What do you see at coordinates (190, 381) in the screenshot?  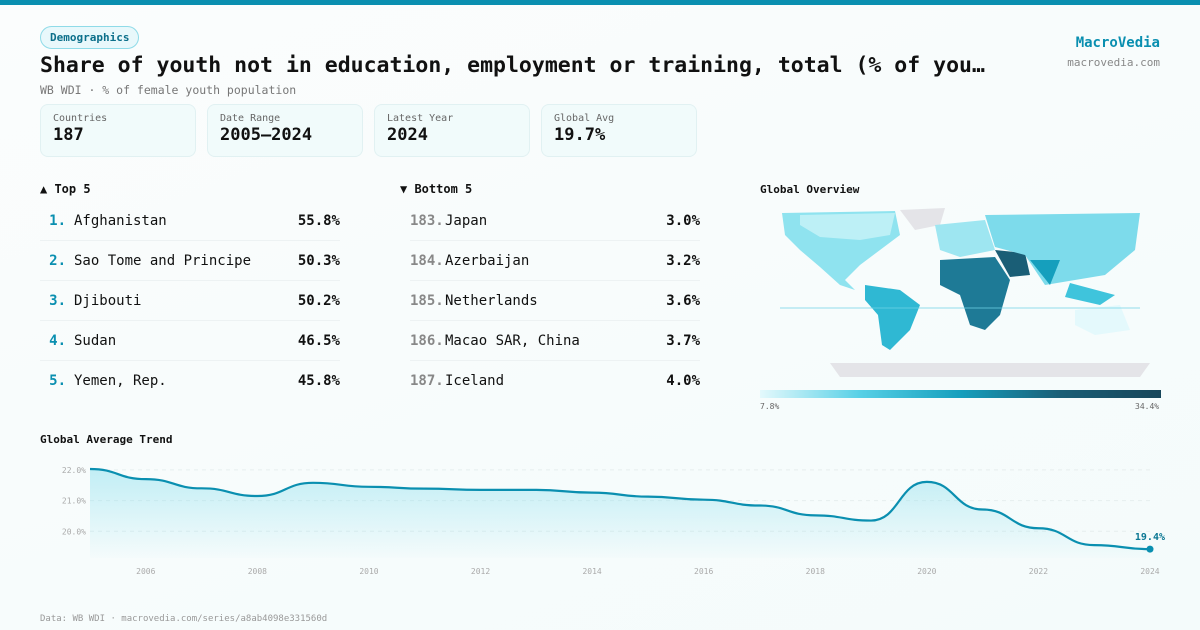 I see `list-item: 5. Yemen, Rep. 45.8%` at bounding box center [190, 381].